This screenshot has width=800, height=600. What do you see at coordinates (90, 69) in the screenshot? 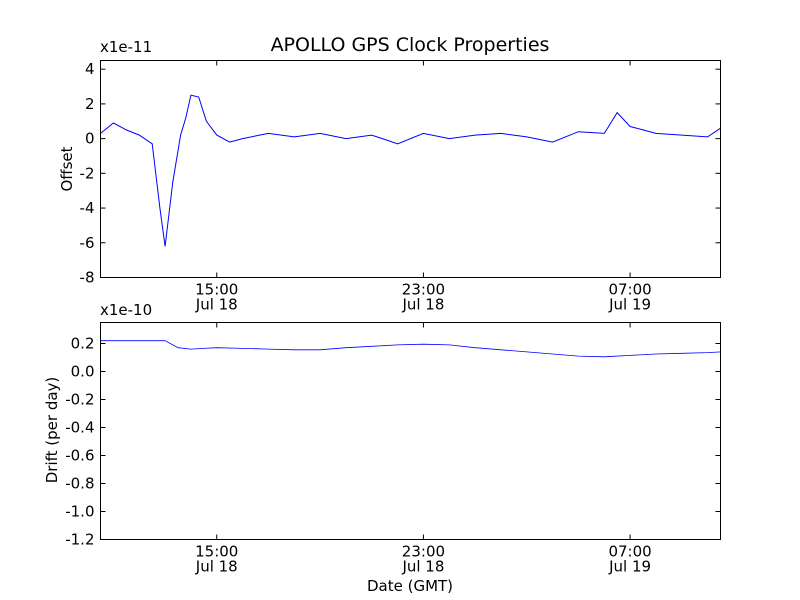
I see `offset-y-tick-label: 4` at bounding box center [90, 69].